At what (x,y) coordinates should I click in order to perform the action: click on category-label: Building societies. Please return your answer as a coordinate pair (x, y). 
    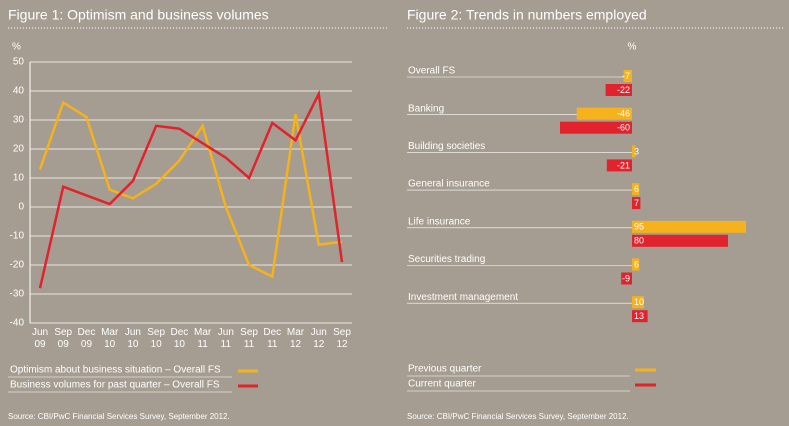
    Looking at the image, I should click on (446, 146).